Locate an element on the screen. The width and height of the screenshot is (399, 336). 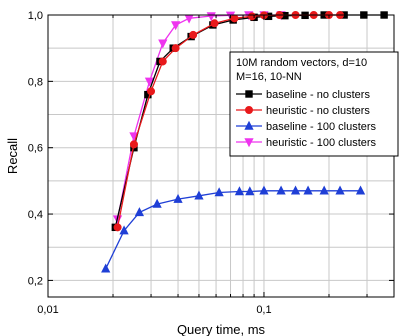
y-tick-label: 0,4 is located at coordinates (35, 215).